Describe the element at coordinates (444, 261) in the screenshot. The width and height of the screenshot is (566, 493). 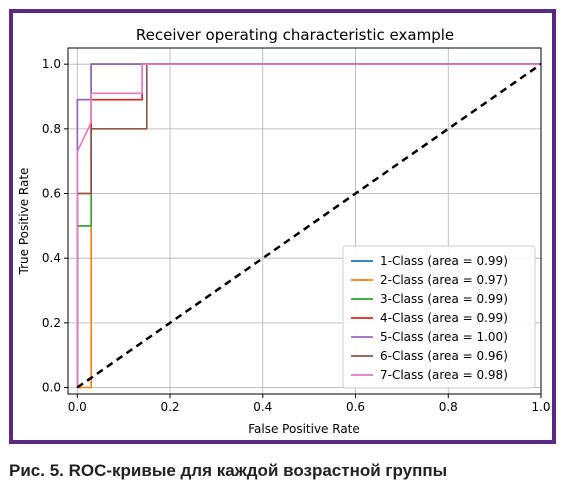
I see `legend-label-class-1: 1-Class (area = 0.99)` at that location.